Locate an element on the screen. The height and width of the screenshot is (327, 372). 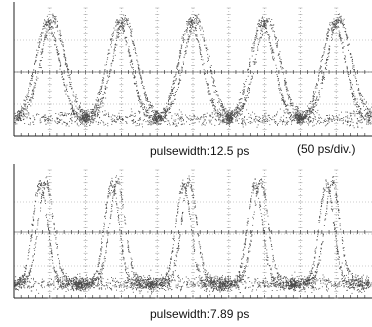
bottom-pulsewidth-caption: pulsewidth:7.89 ps is located at coordinates (200, 314).